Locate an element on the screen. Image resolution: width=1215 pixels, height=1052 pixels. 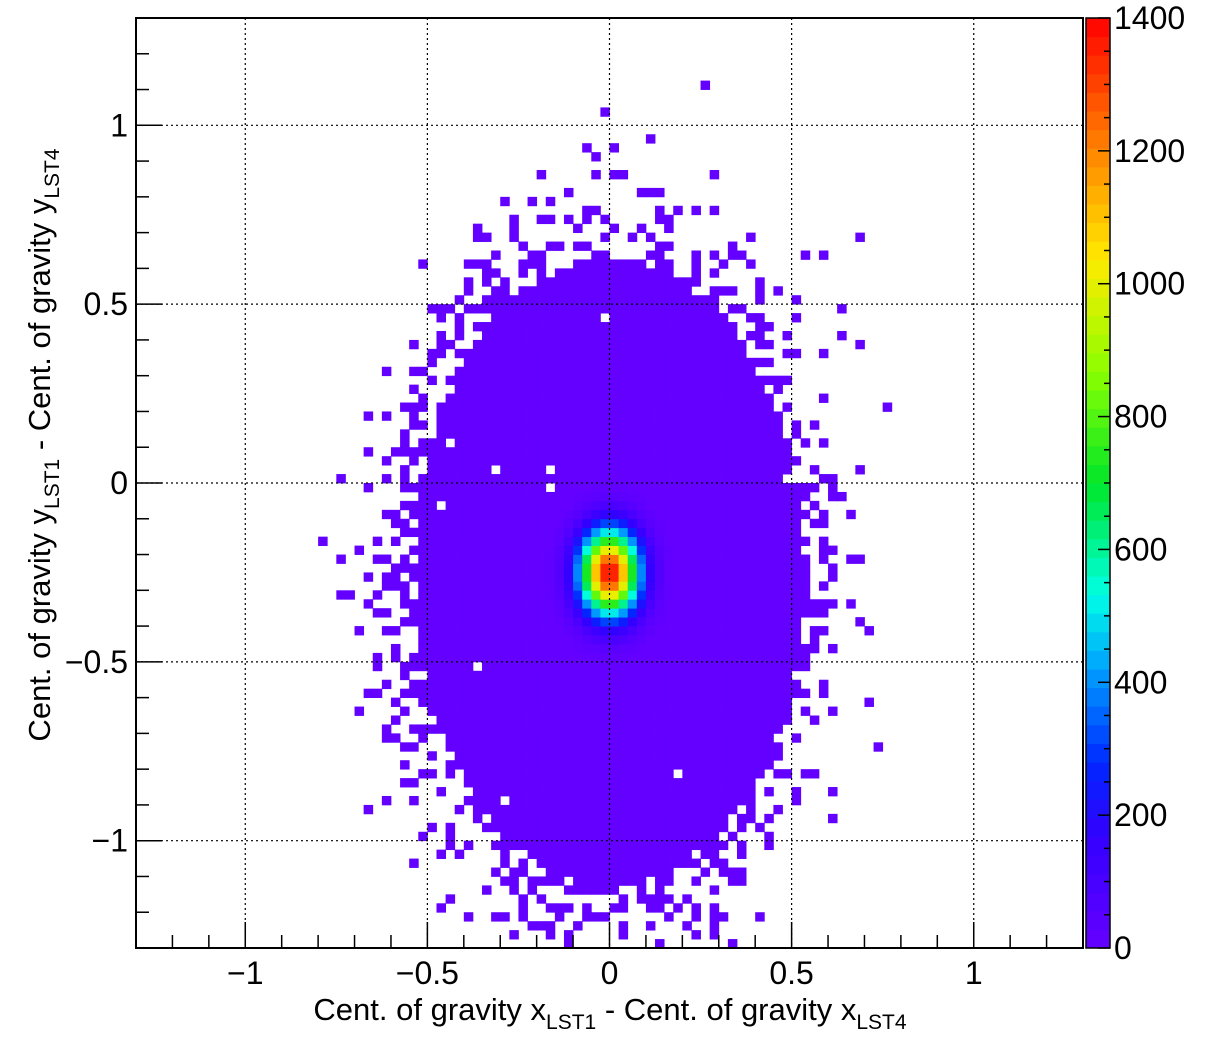
x-tick-label: 0.5 is located at coordinates (791, 973).